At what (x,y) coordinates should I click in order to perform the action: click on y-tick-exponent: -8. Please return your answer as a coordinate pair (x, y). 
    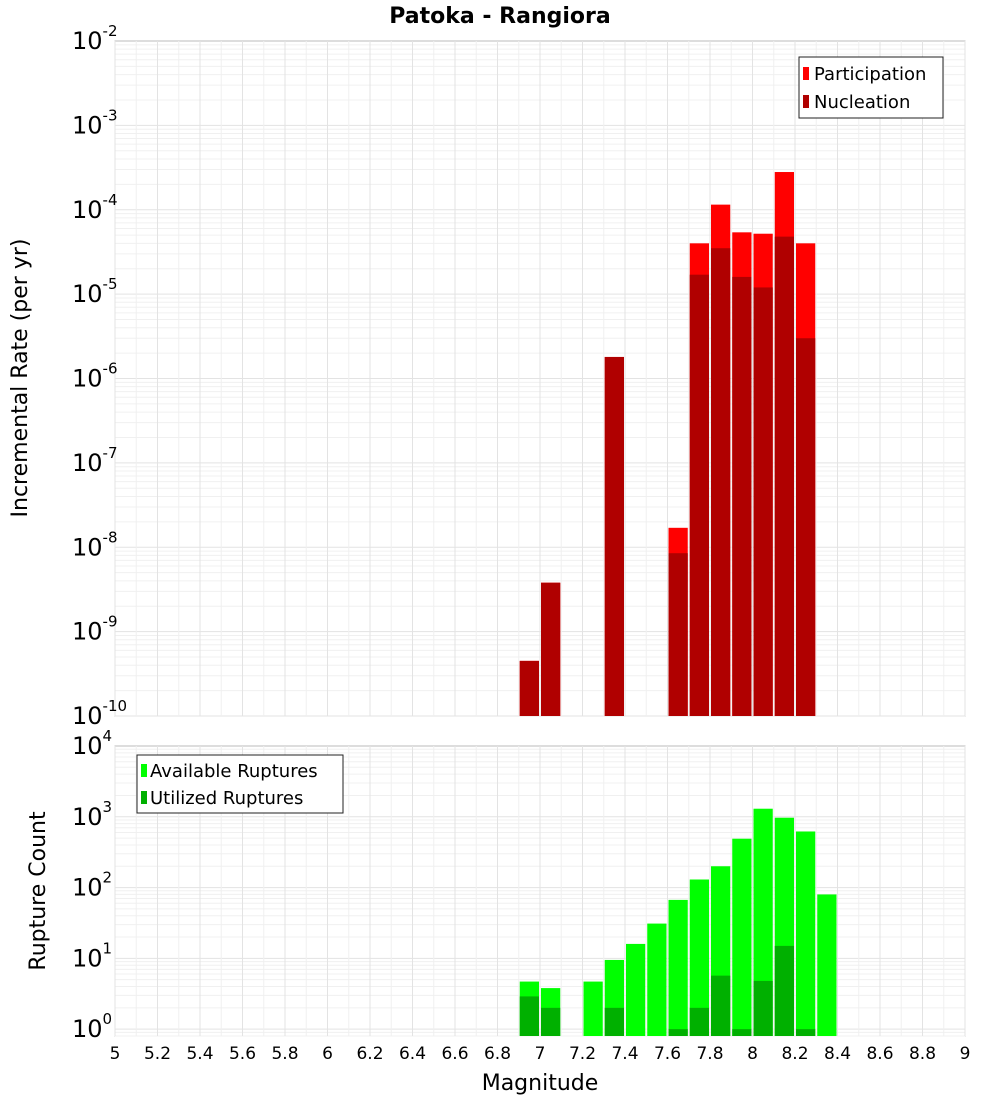
    Looking at the image, I should click on (110, 537).